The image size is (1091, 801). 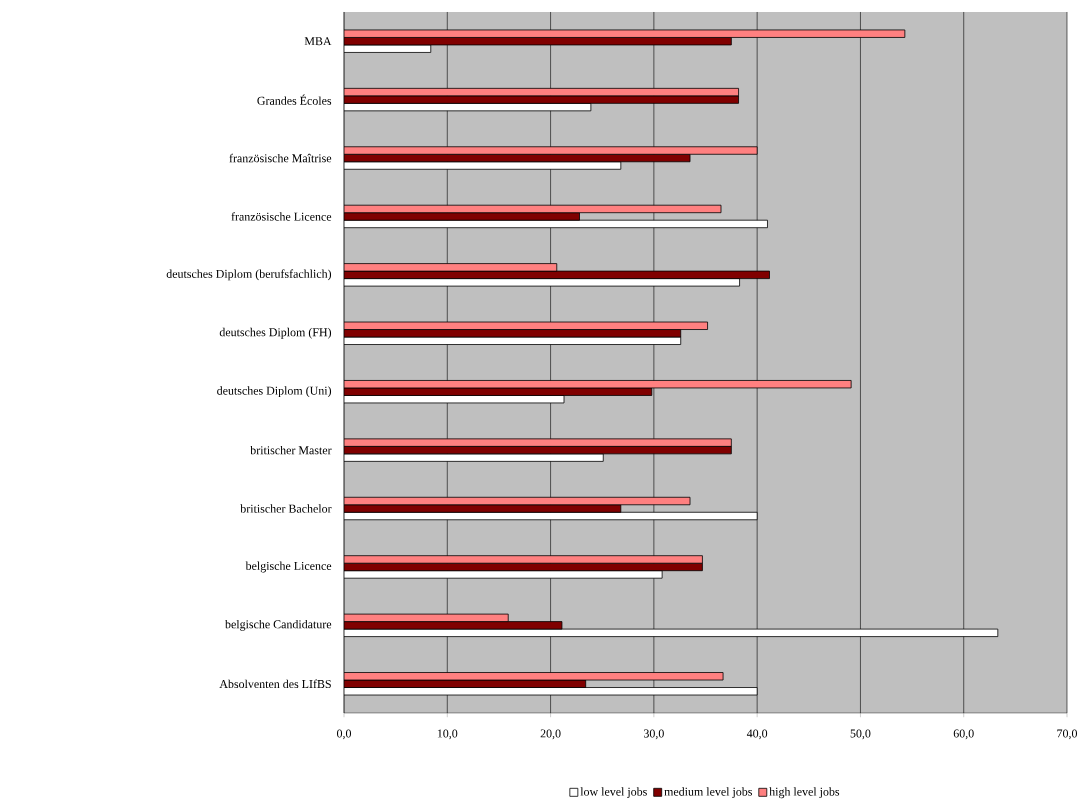 I want to click on x-tick-label: 70,0, so click(x=1067, y=734).